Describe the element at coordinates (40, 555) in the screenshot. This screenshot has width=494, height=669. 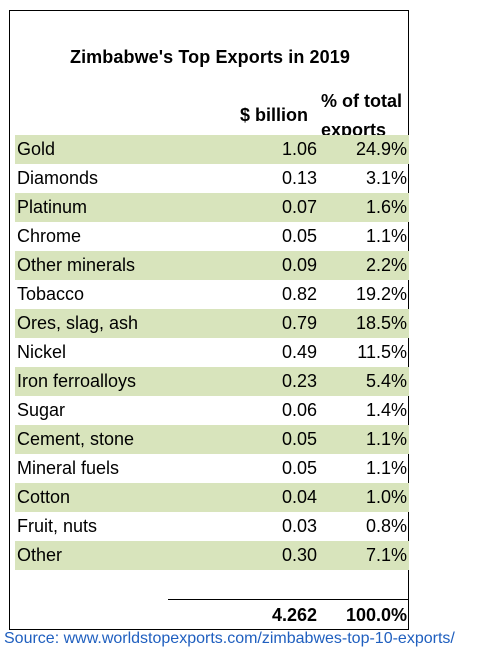
I see `row-name: Other` at that location.